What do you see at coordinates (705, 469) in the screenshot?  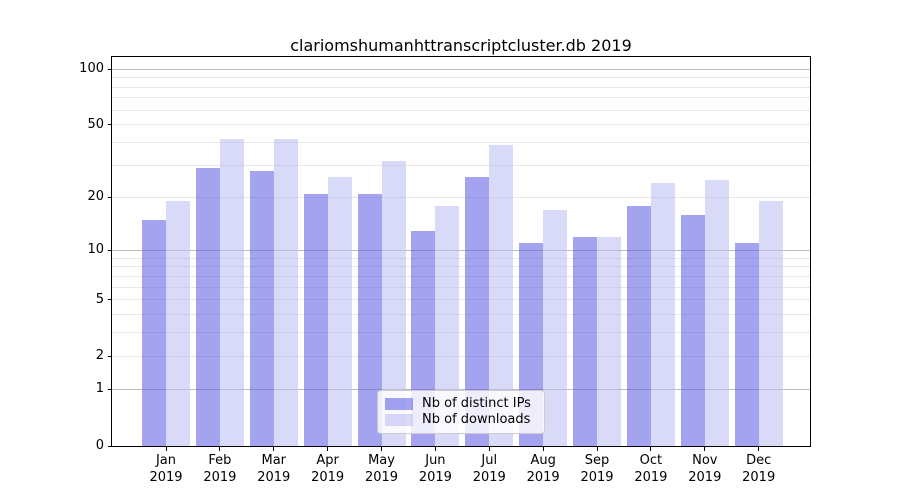 I see `x-tick-label-nov: Nov 2019` at bounding box center [705, 469].